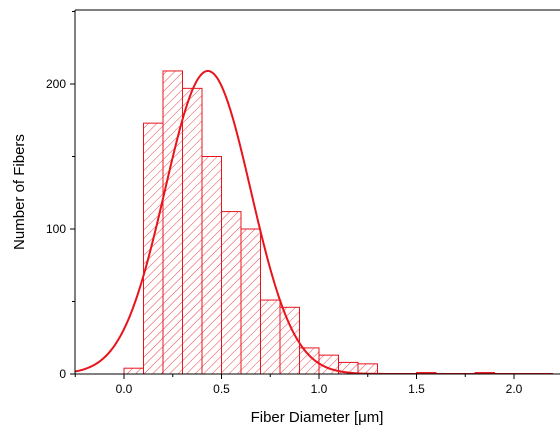  What do you see at coordinates (317, 417) in the screenshot?
I see `x-axis-title: Fiber Diameter [μm]` at bounding box center [317, 417].